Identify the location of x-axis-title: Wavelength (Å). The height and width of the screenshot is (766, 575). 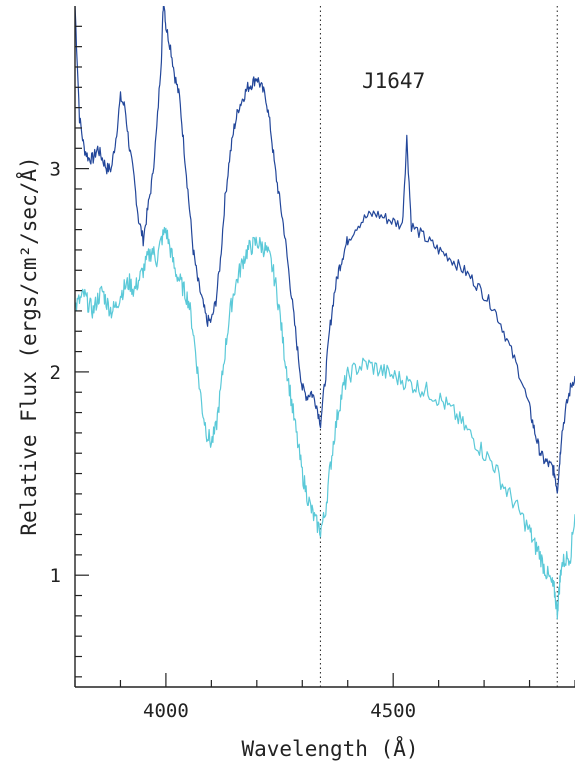
(329, 748).